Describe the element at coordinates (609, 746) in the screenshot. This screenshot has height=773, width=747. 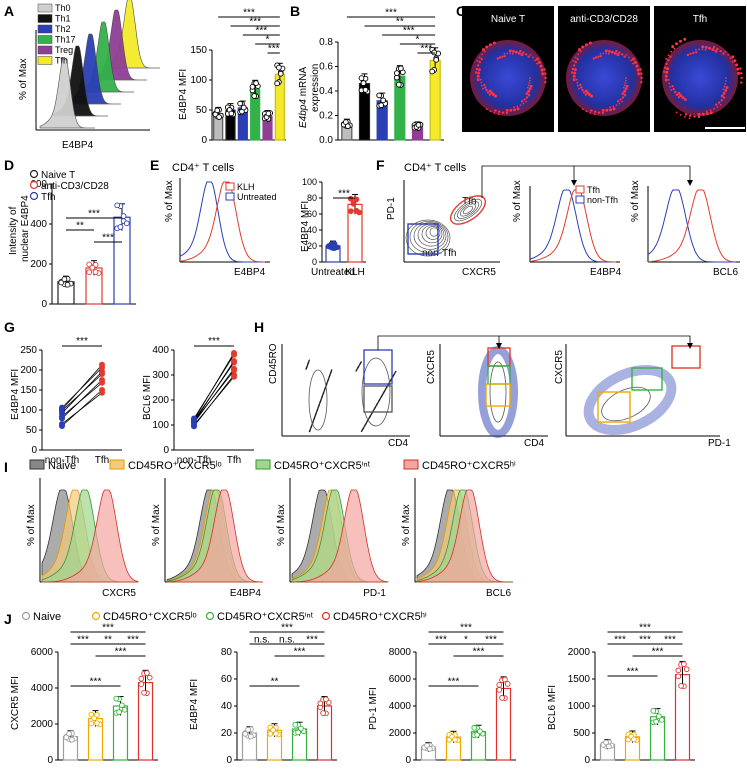
I see `panel-j-4-point` at that location.